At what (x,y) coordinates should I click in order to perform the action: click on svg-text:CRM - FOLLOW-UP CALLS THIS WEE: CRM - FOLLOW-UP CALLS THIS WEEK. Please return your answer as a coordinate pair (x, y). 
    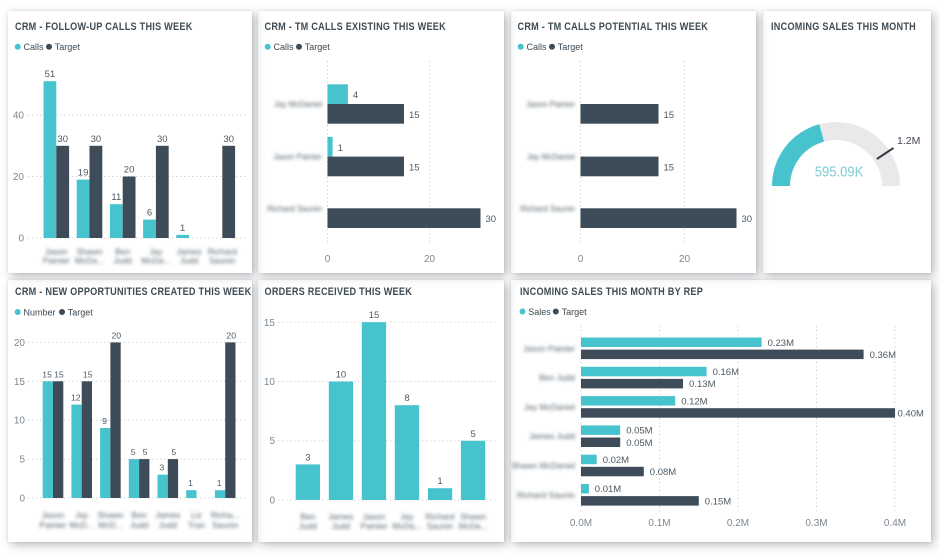
    Looking at the image, I should click on (104, 27).